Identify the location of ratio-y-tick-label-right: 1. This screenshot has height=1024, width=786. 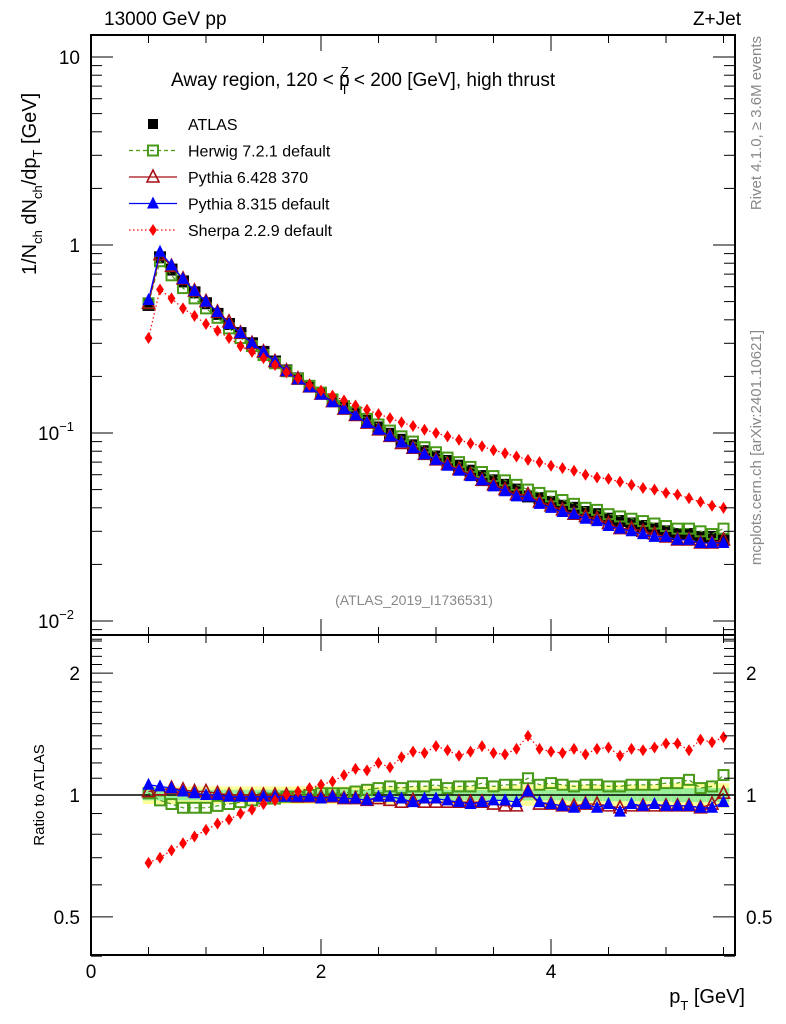
(751, 796).